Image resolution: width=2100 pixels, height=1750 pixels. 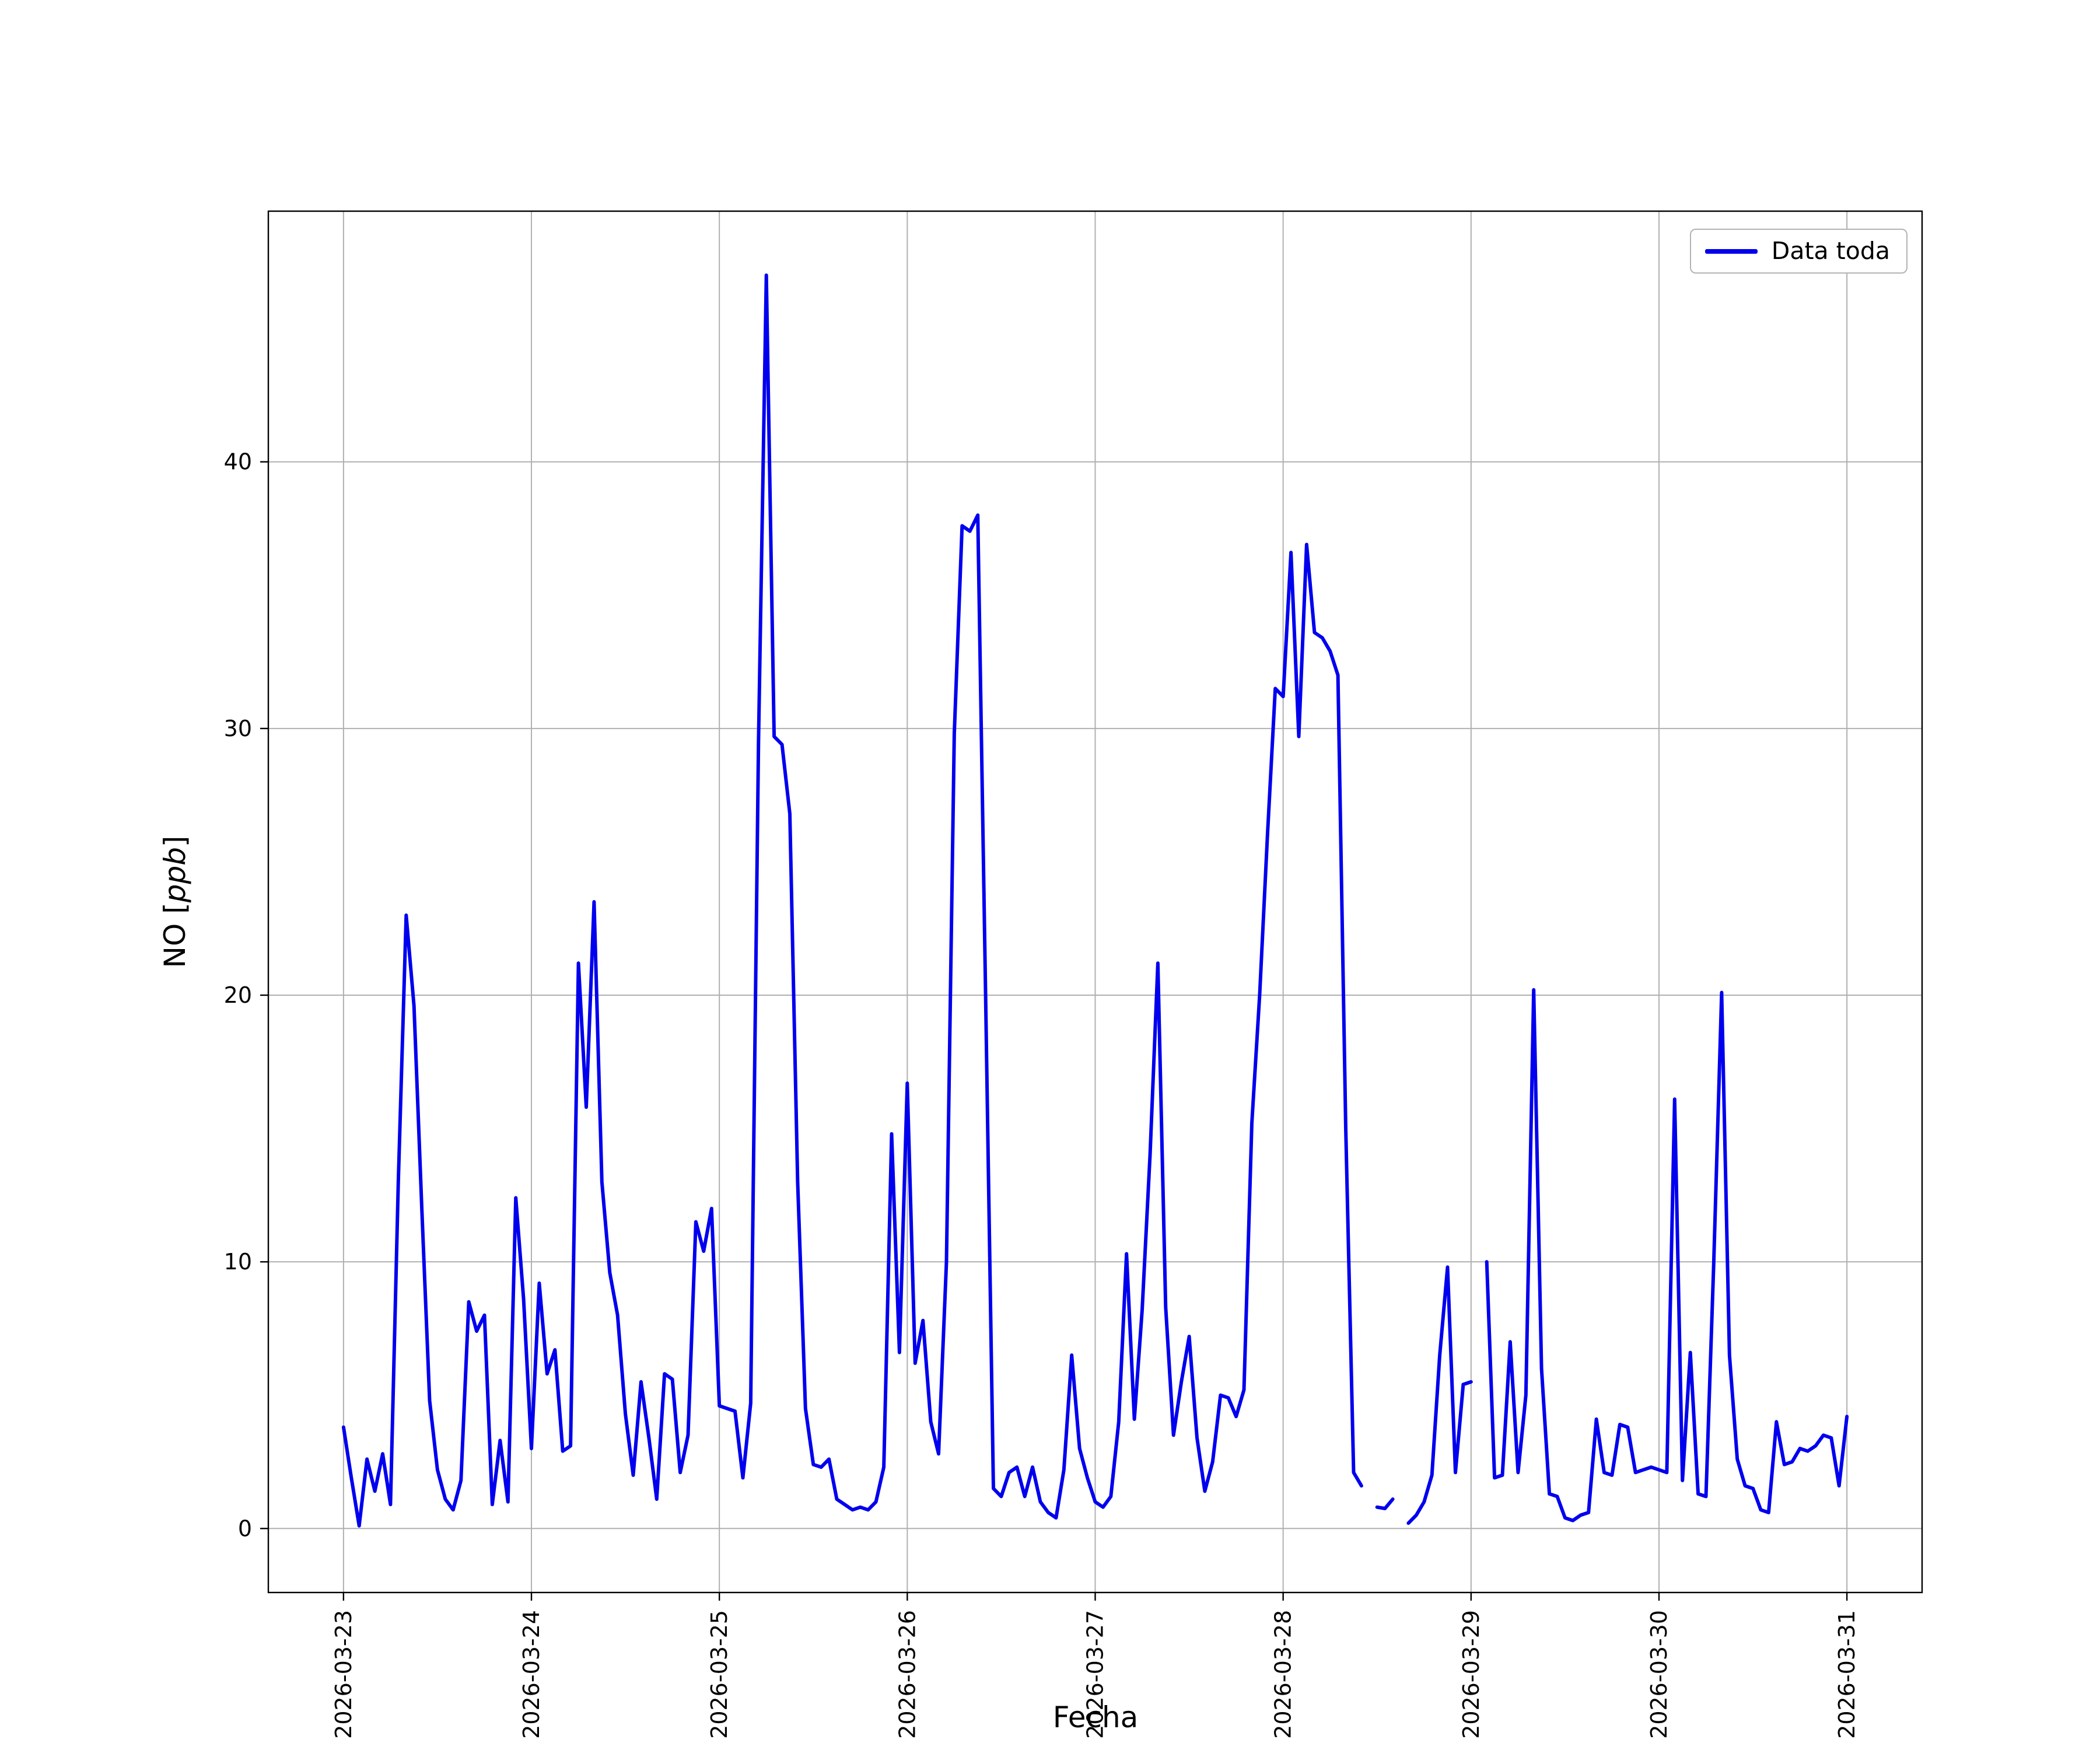 What do you see at coordinates (1471, 1674) in the screenshot?
I see `x-tick-label: 2026-03-29` at bounding box center [1471, 1674].